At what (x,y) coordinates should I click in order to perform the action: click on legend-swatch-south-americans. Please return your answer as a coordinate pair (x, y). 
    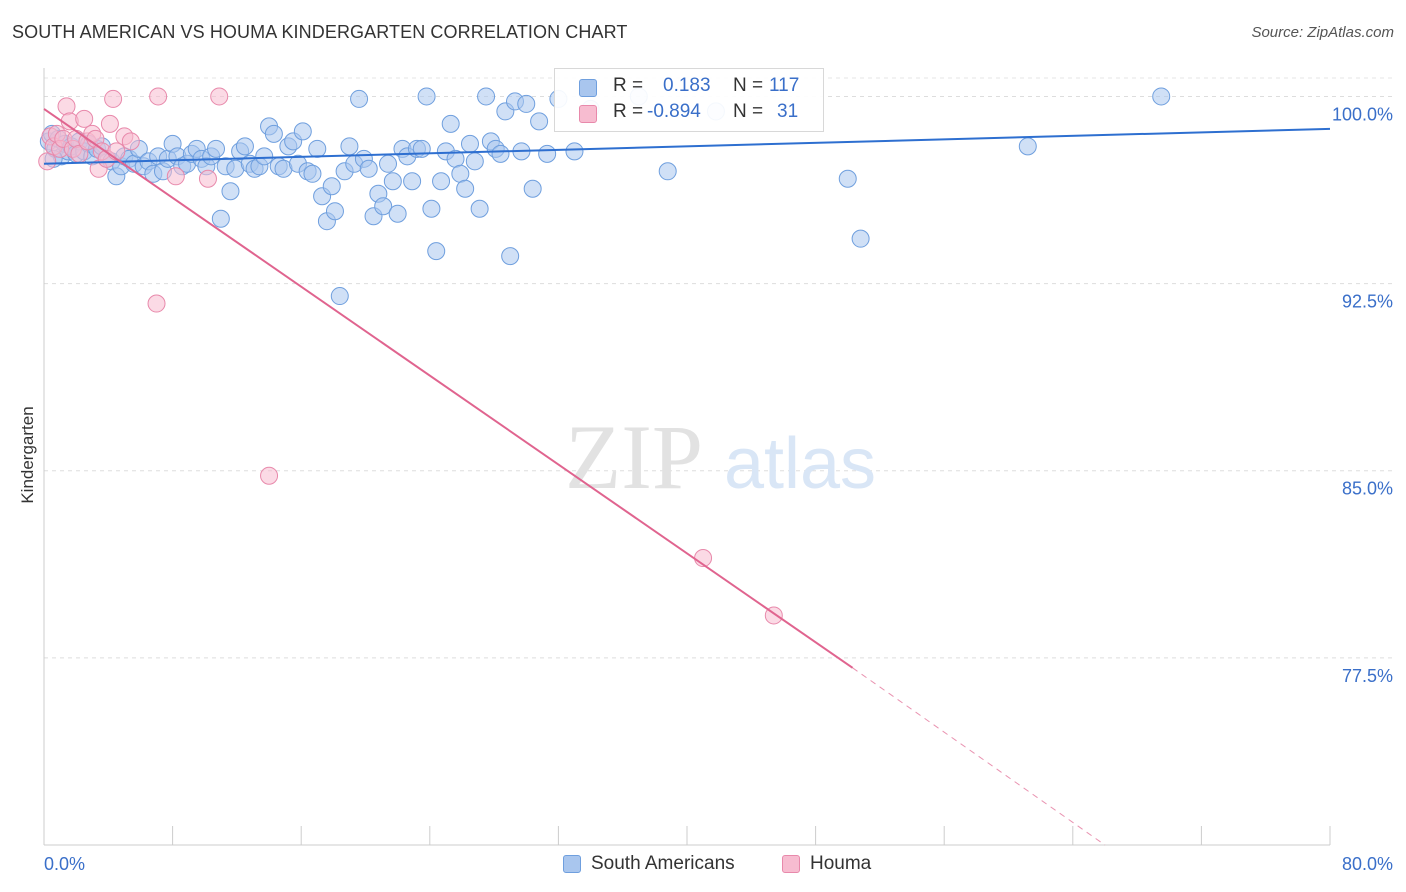
    Looking at the image, I should click on (572, 864).